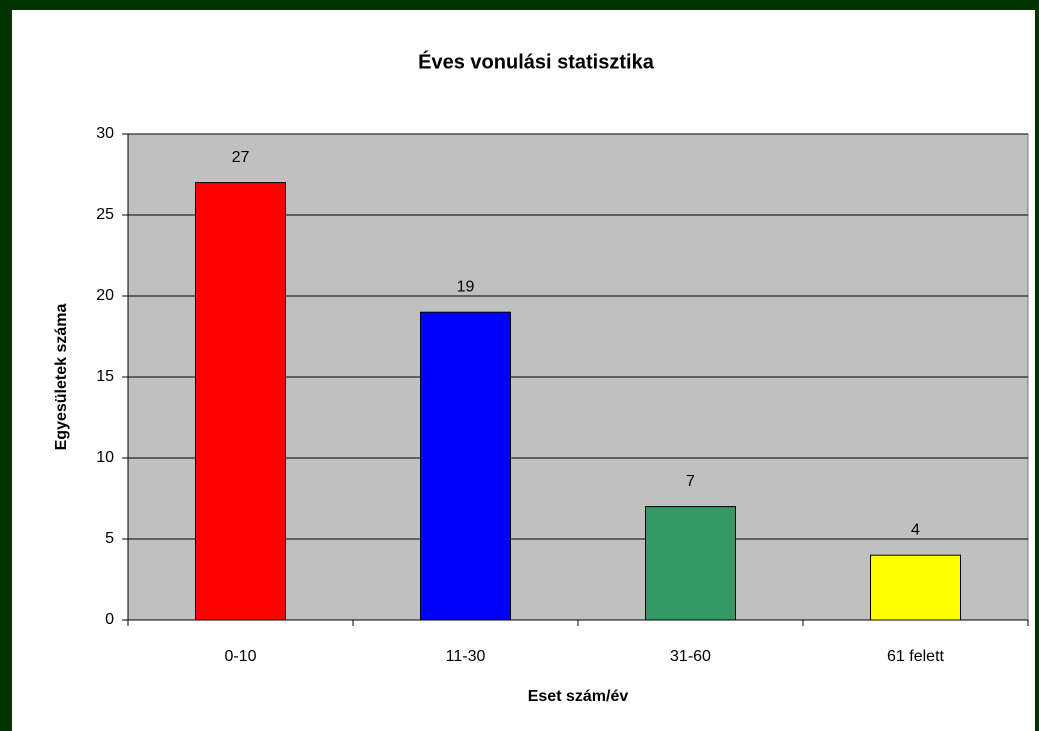 The image size is (1039, 731). What do you see at coordinates (61, 377) in the screenshot?
I see `y-axis-label: Egyesületek száma` at bounding box center [61, 377].